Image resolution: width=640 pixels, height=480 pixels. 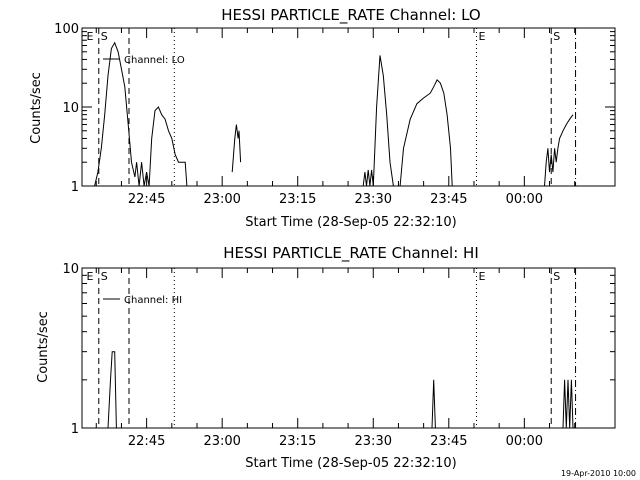 I want to click on lo-x-axis-label: Start Time (28-Sep-05 22:32:10), so click(x=350, y=222).